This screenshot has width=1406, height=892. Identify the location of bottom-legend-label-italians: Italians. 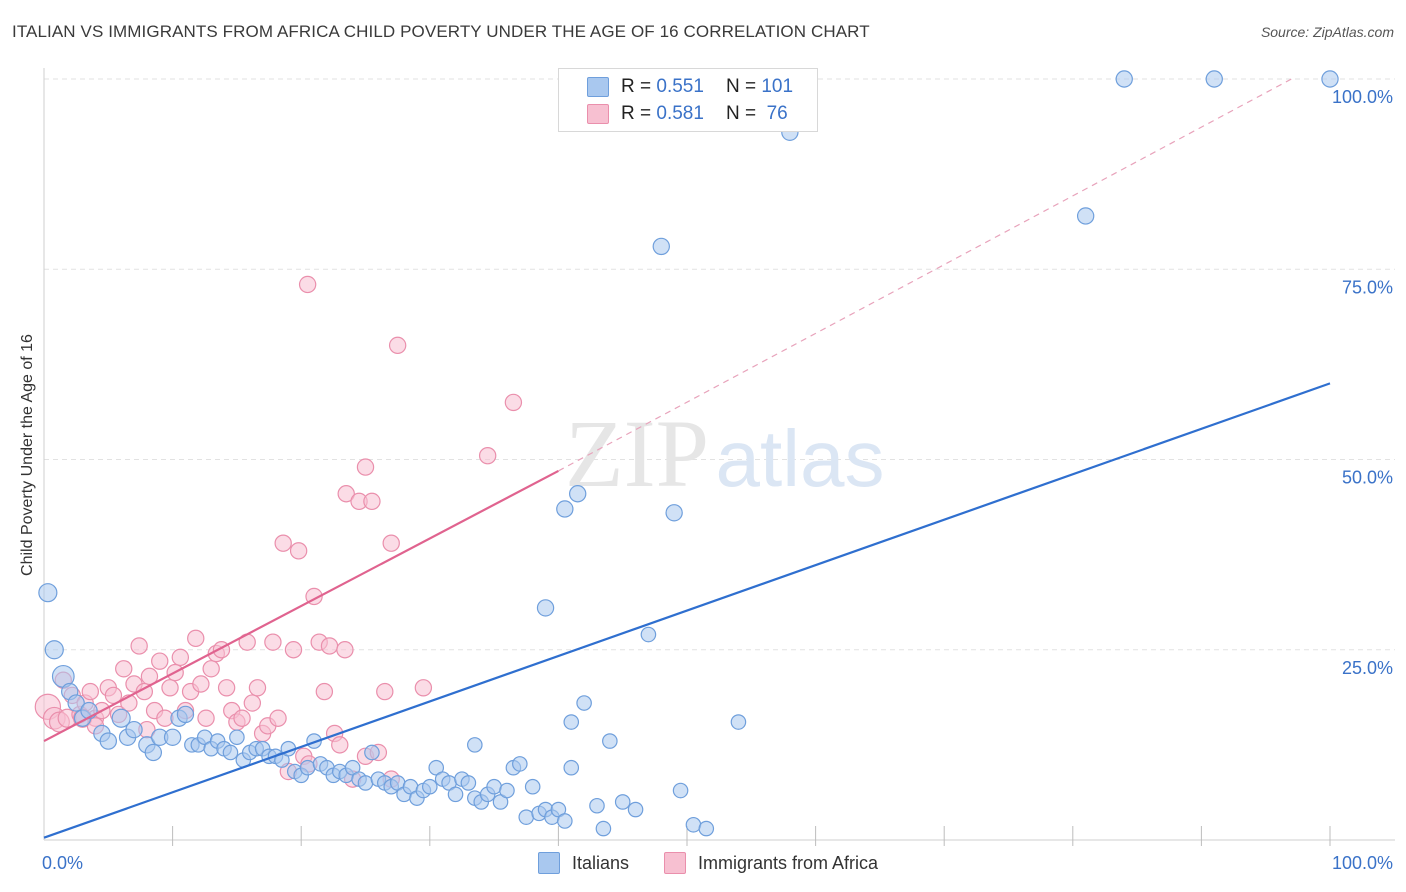
(601, 862).